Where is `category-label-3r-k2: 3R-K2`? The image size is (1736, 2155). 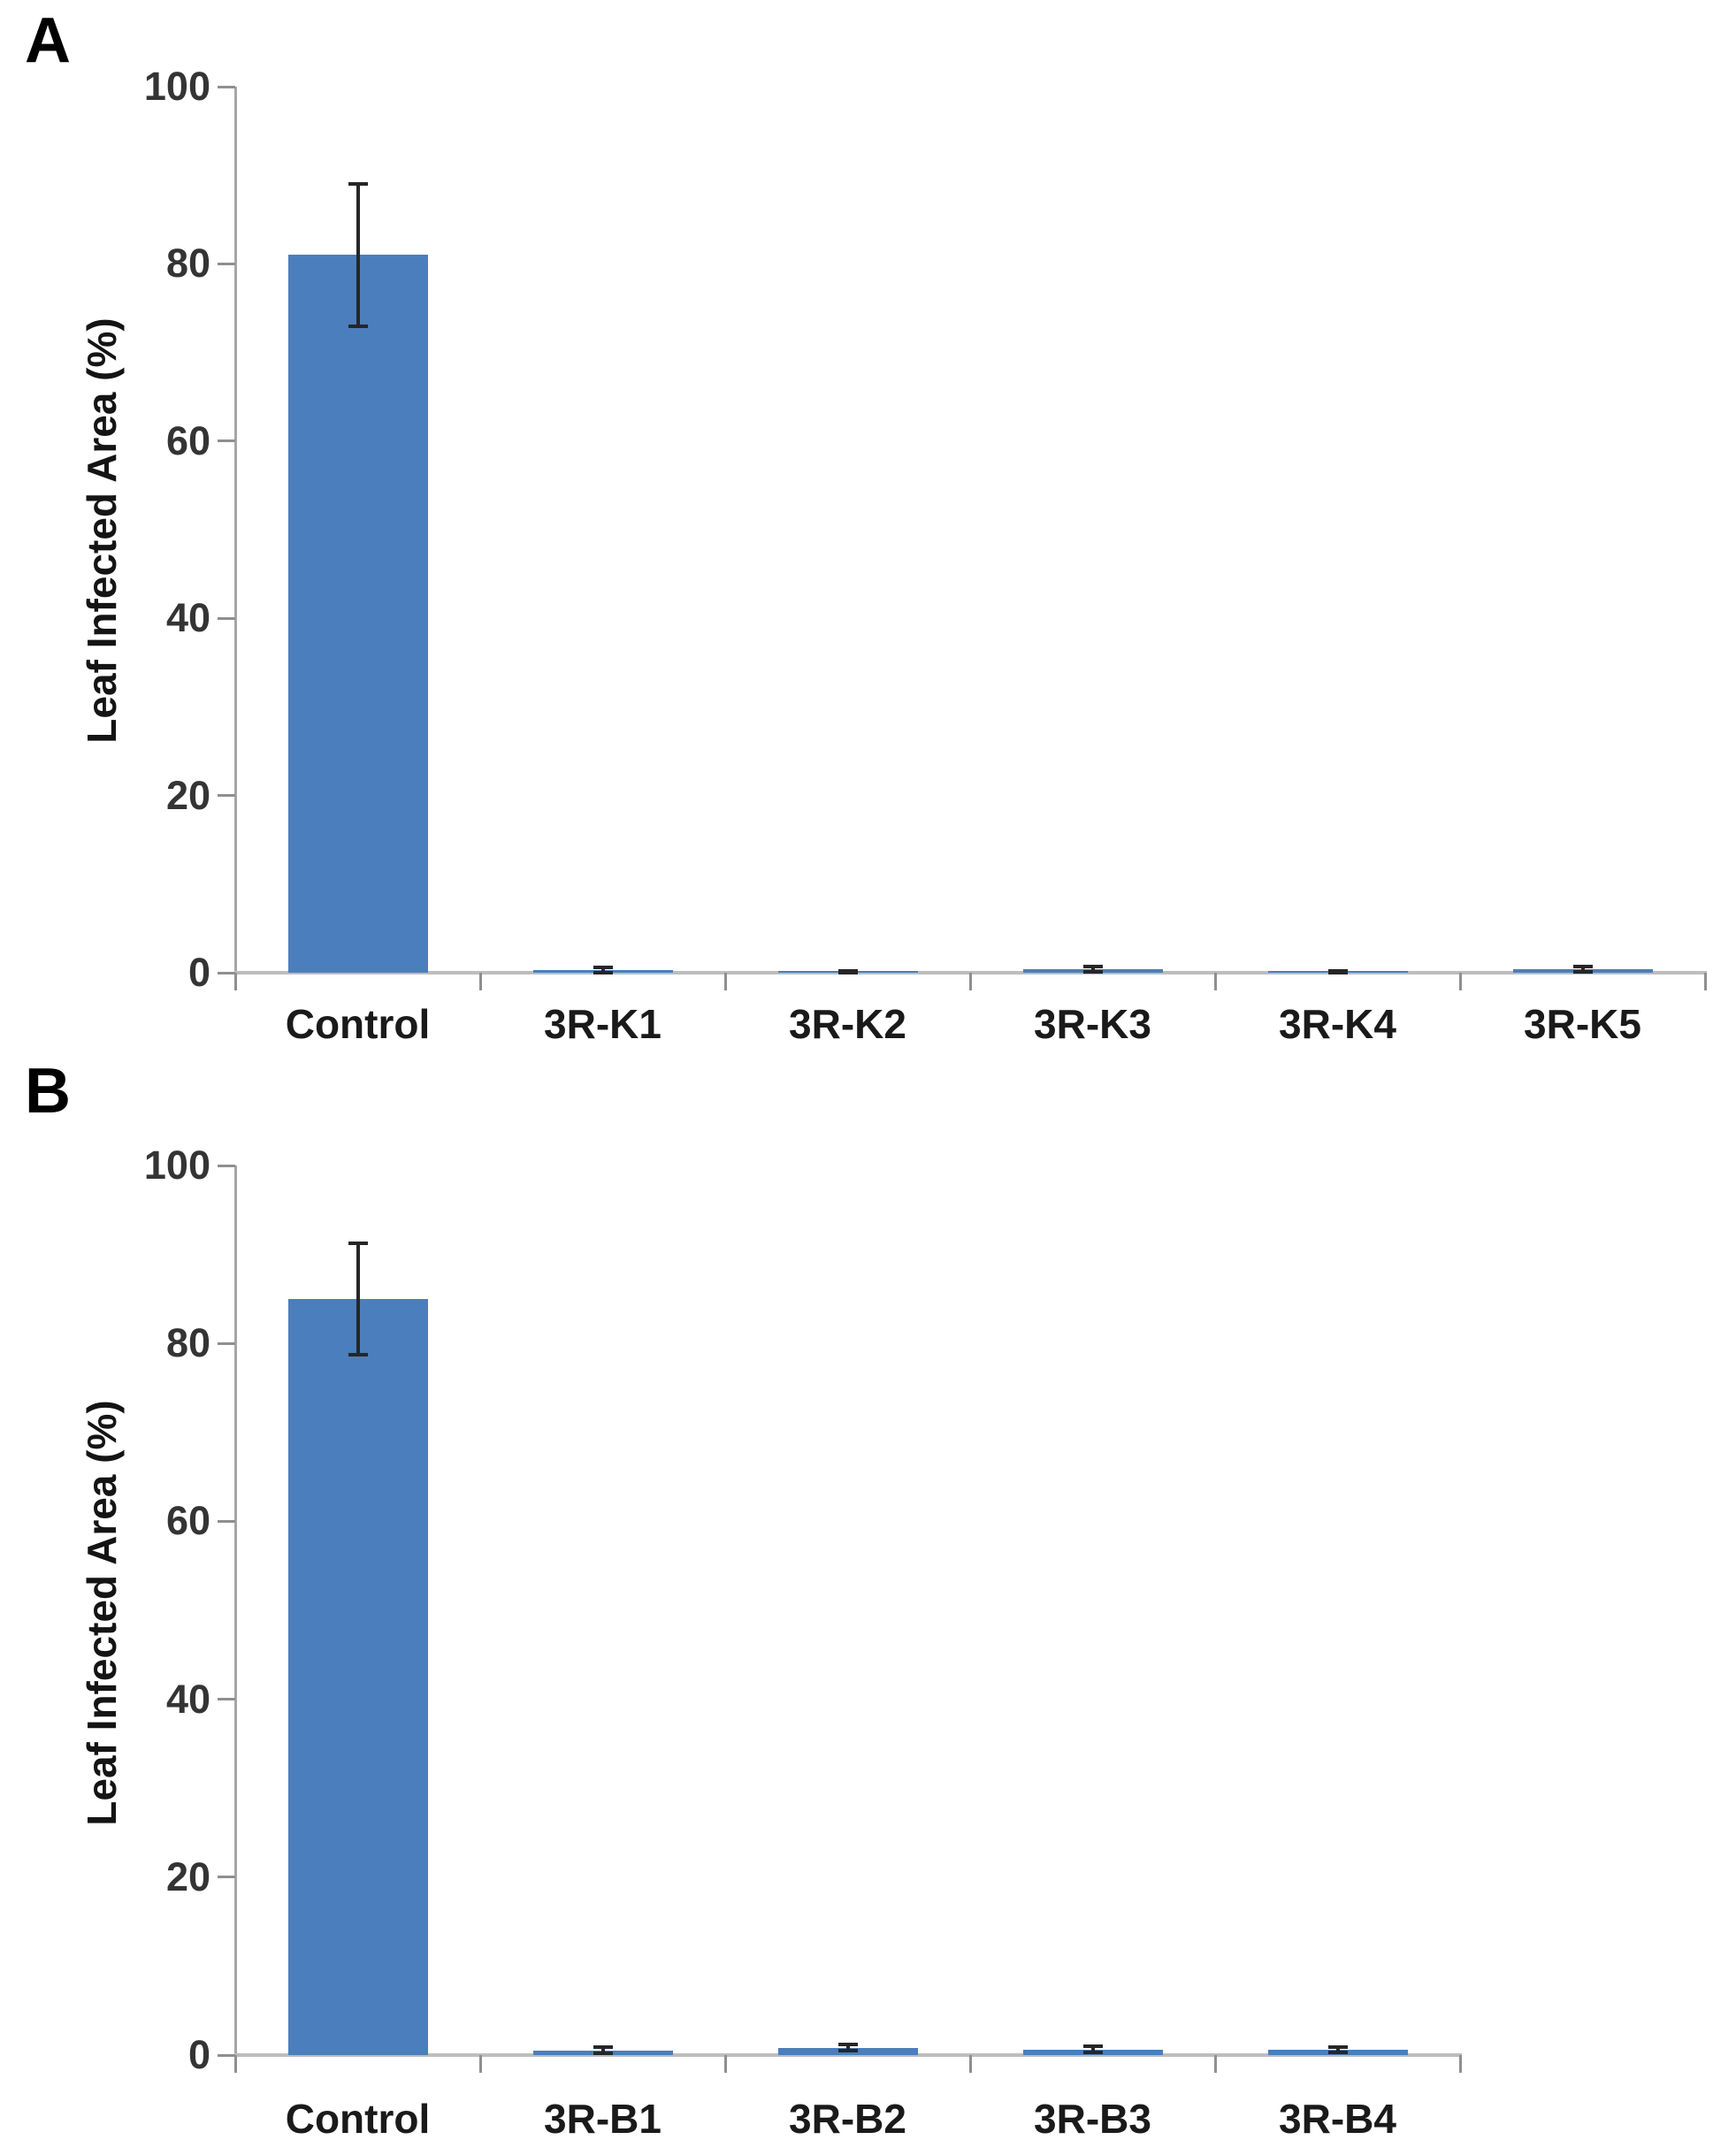
category-label-3r-k2: 3R-K2 is located at coordinates (847, 1024).